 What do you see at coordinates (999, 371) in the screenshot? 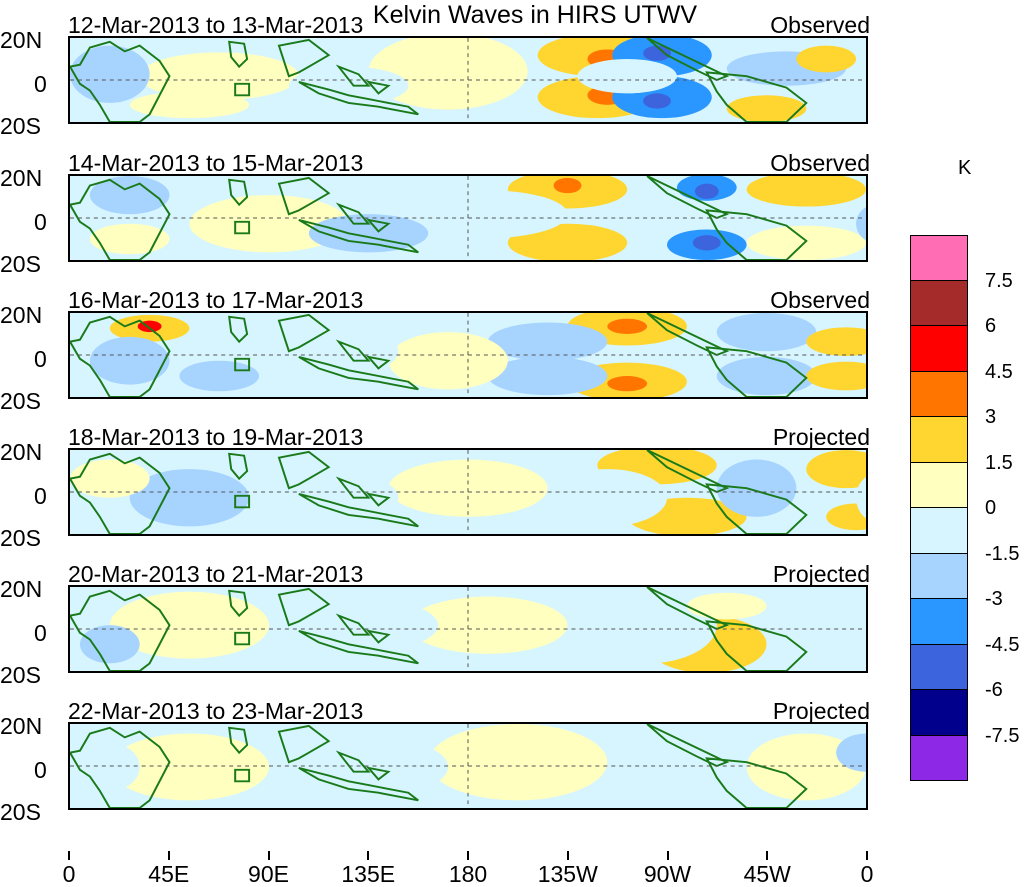
I see `colorbar-label: 4.5` at bounding box center [999, 371].